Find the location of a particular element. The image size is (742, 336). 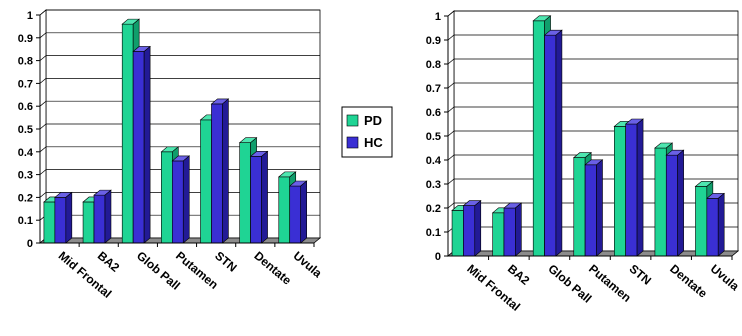

legend-label-hc: HC is located at coordinates (373, 142).